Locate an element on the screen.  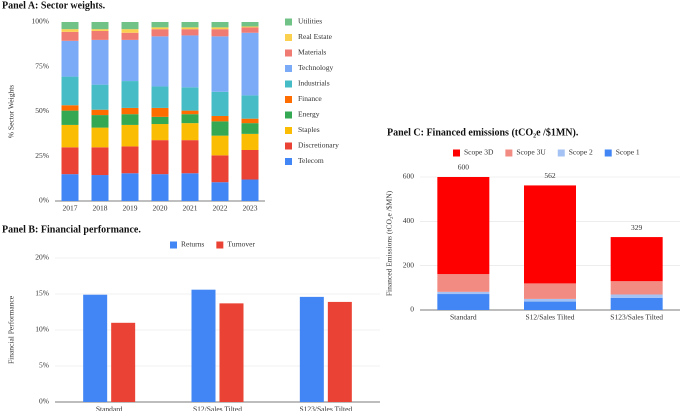
chart-title: Panel B: Financial performance. is located at coordinates (71, 229).